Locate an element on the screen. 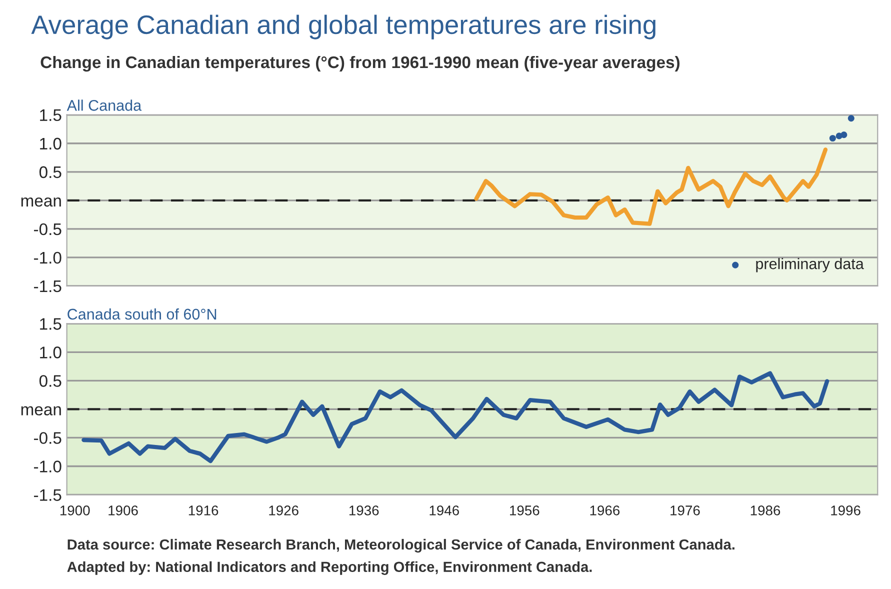 The width and height of the screenshot is (891, 589). x-tick-label: 1926 is located at coordinates (283, 511).